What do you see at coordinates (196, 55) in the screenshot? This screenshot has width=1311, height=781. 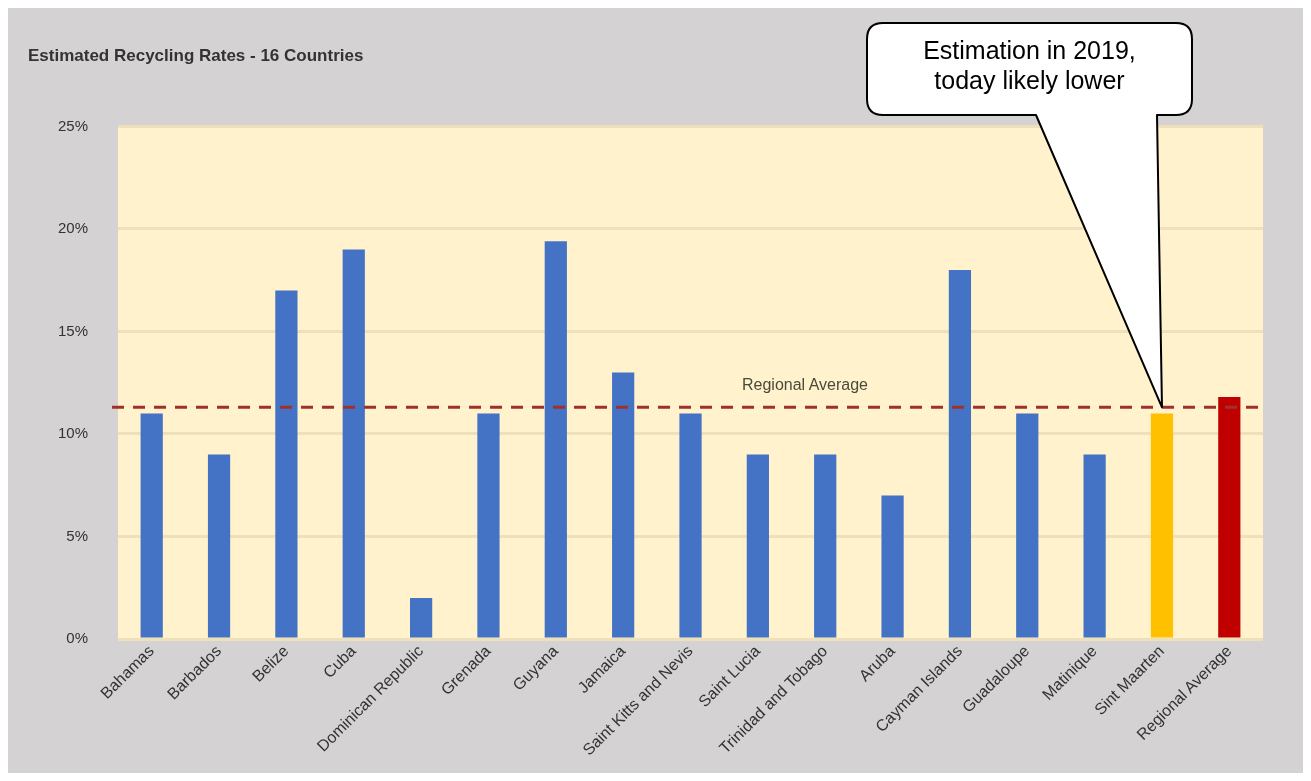 I see `chart-title: Estimated Recycling Rates - 16 Countries` at bounding box center [196, 55].